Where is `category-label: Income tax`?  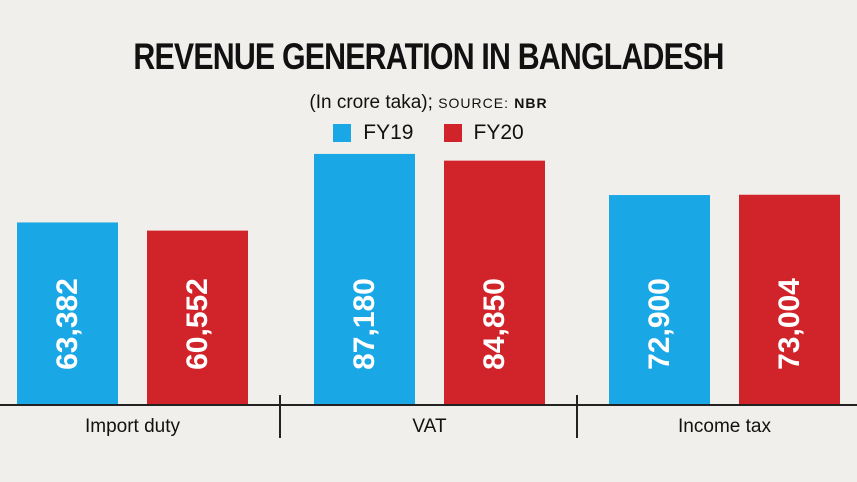 category-label: Income tax is located at coordinates (724, 426).